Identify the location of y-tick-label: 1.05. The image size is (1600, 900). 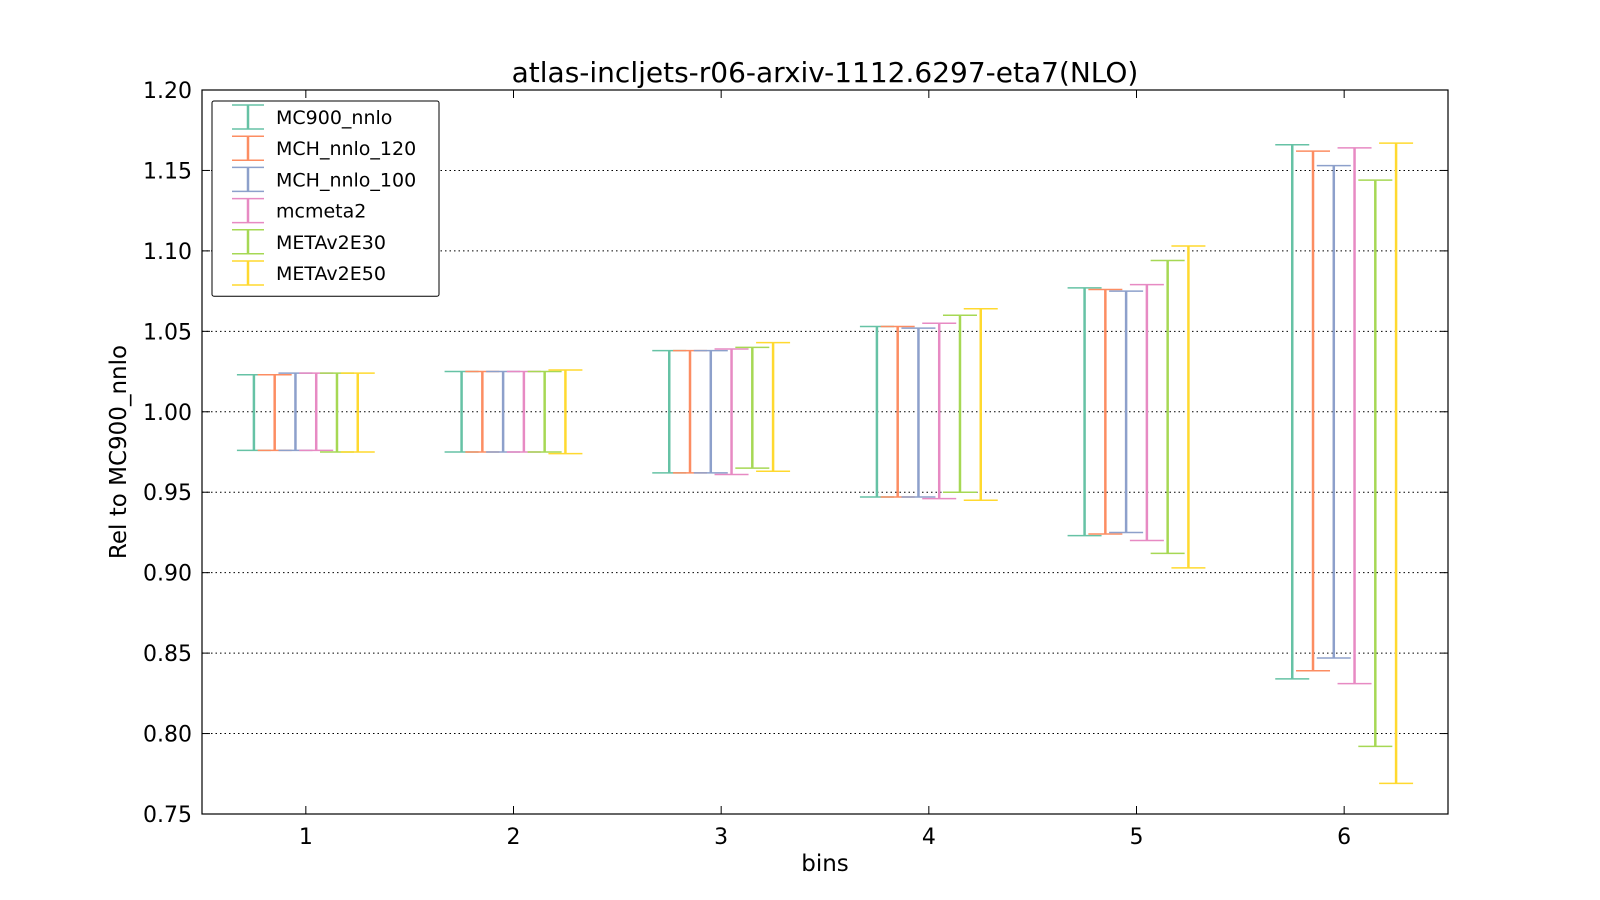
(167, 332).